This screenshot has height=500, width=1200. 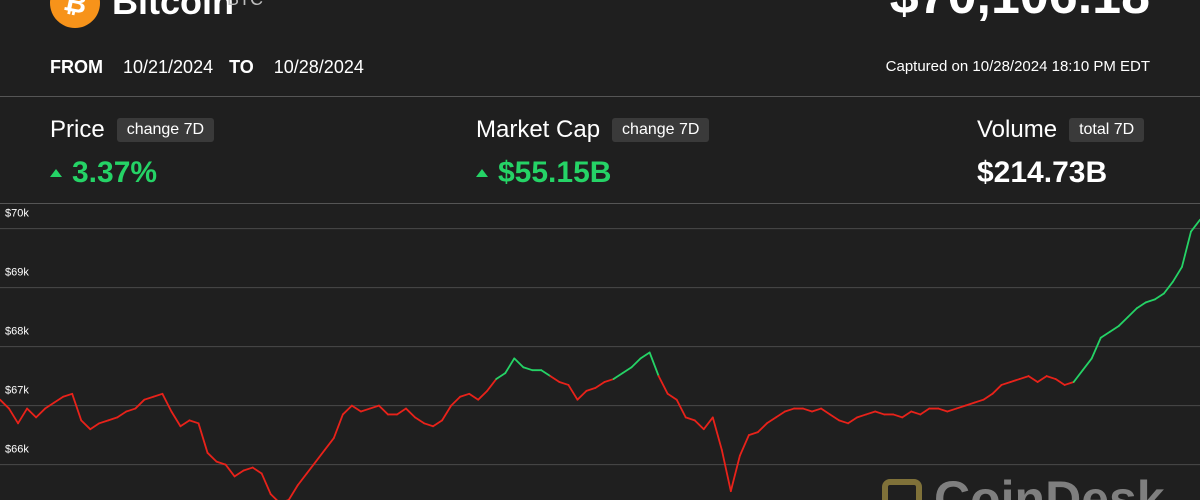 What do you see at coordinates (1107, 130) in the screenshot?
I see `volume-badge: total 7D` at bounding box center [1107, 130].